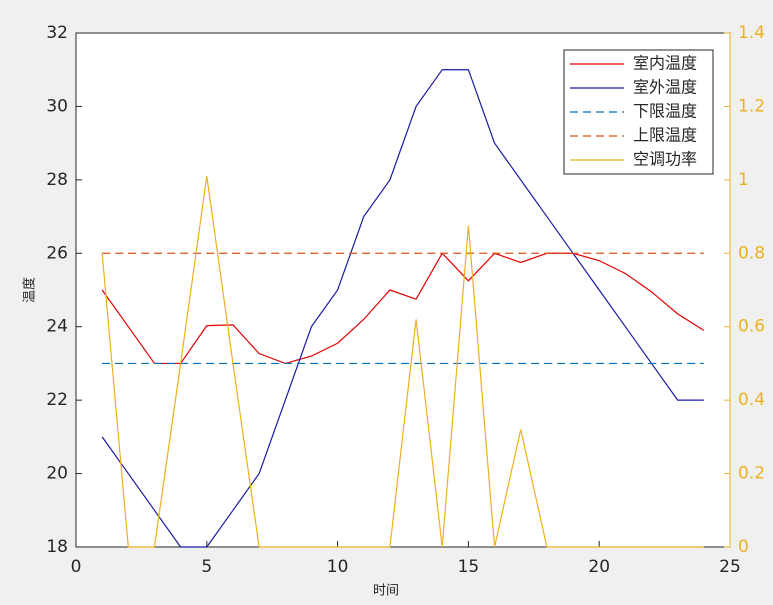  Describe the element at coordinates (665, 87) in the screenshot. I see `legend-label: 室外温度` at that location.